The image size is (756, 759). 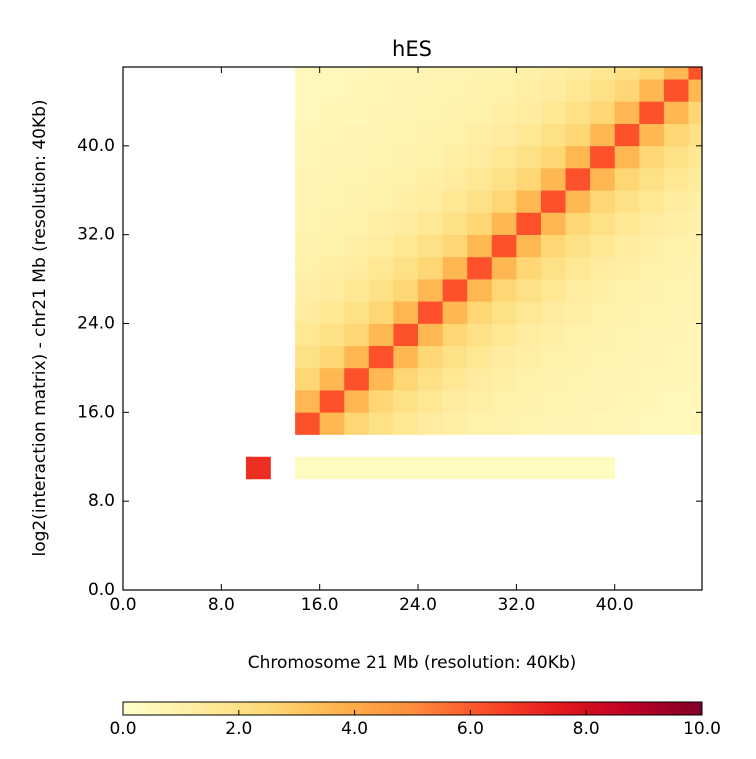 I want to click on y-tick-label: 32.0, so click(x=96, y=235).